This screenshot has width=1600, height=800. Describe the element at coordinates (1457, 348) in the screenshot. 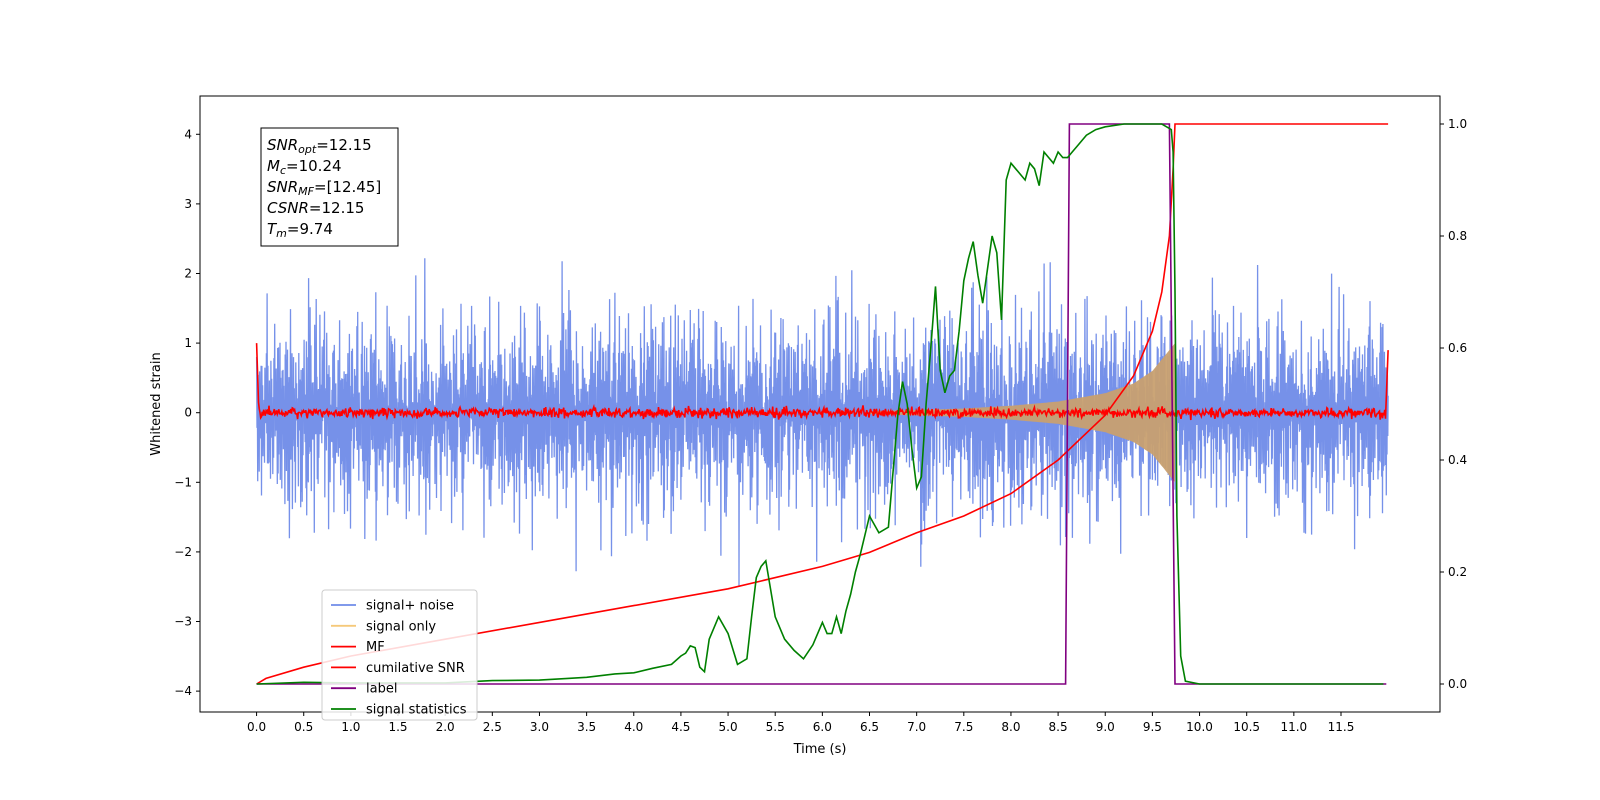

I see `y2-tick-label: 0.6` at that location.